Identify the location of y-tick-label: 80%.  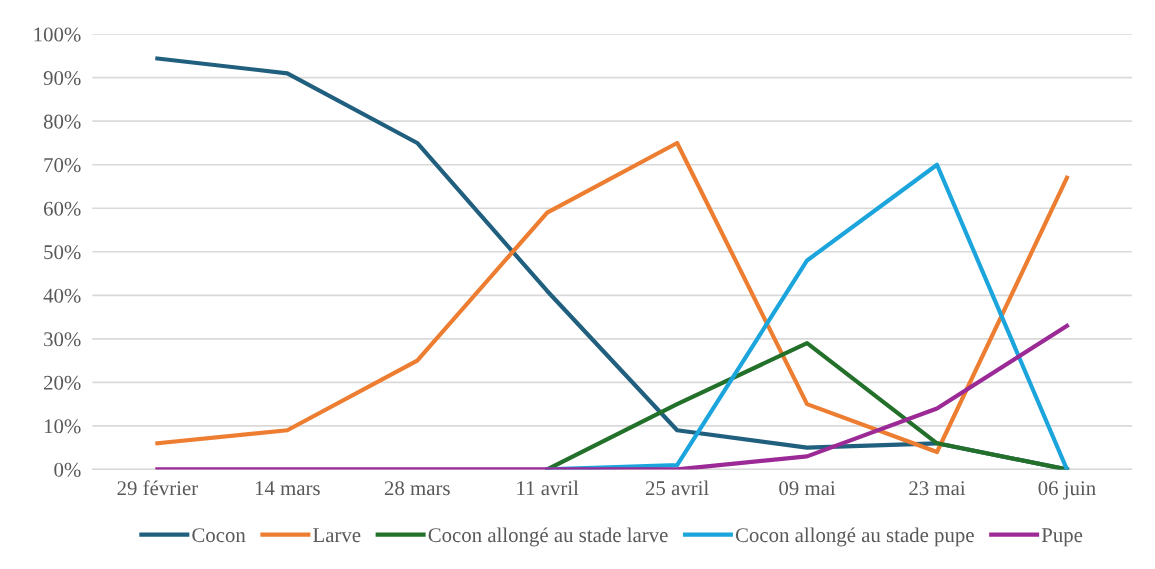
(62, 121).